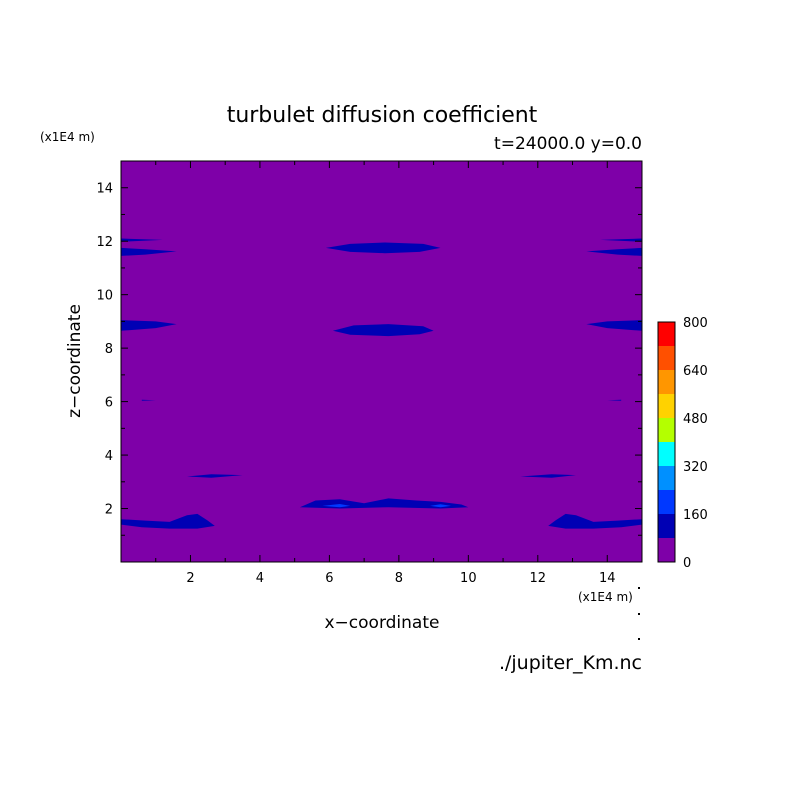 The image size is (804, 804). What do you see at coordinates (109, 349) in the screenshot?
I see `y-tick-label: 8` at bounding box center [109, 349].